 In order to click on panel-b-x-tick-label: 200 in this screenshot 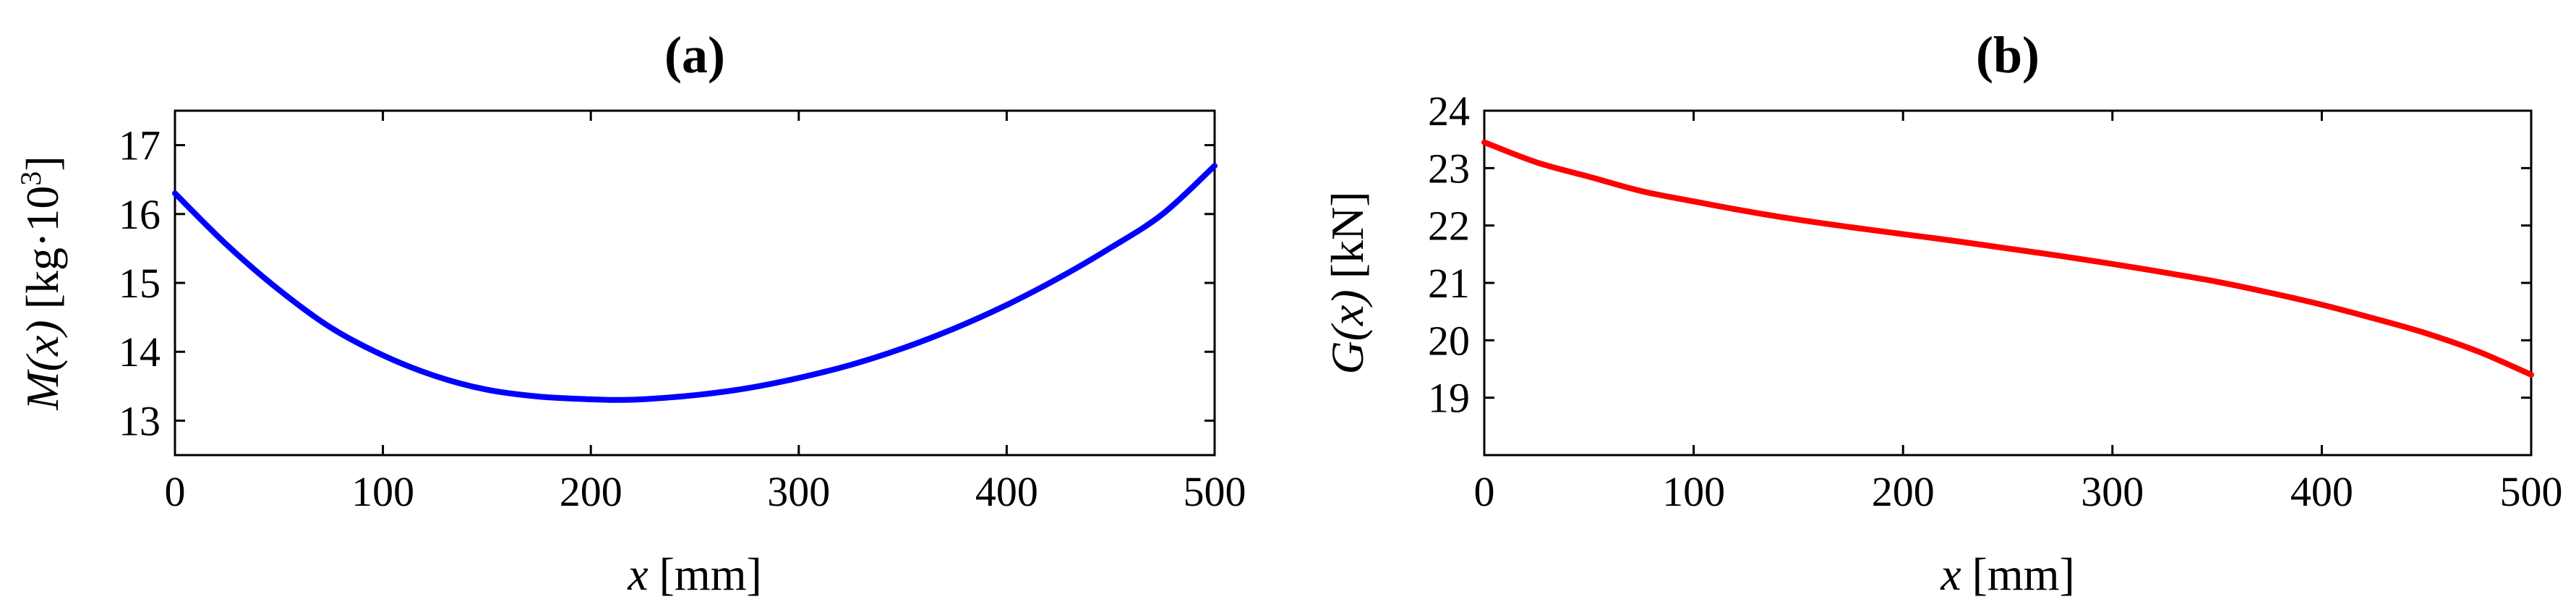, I will do `click(1903, 491)`.